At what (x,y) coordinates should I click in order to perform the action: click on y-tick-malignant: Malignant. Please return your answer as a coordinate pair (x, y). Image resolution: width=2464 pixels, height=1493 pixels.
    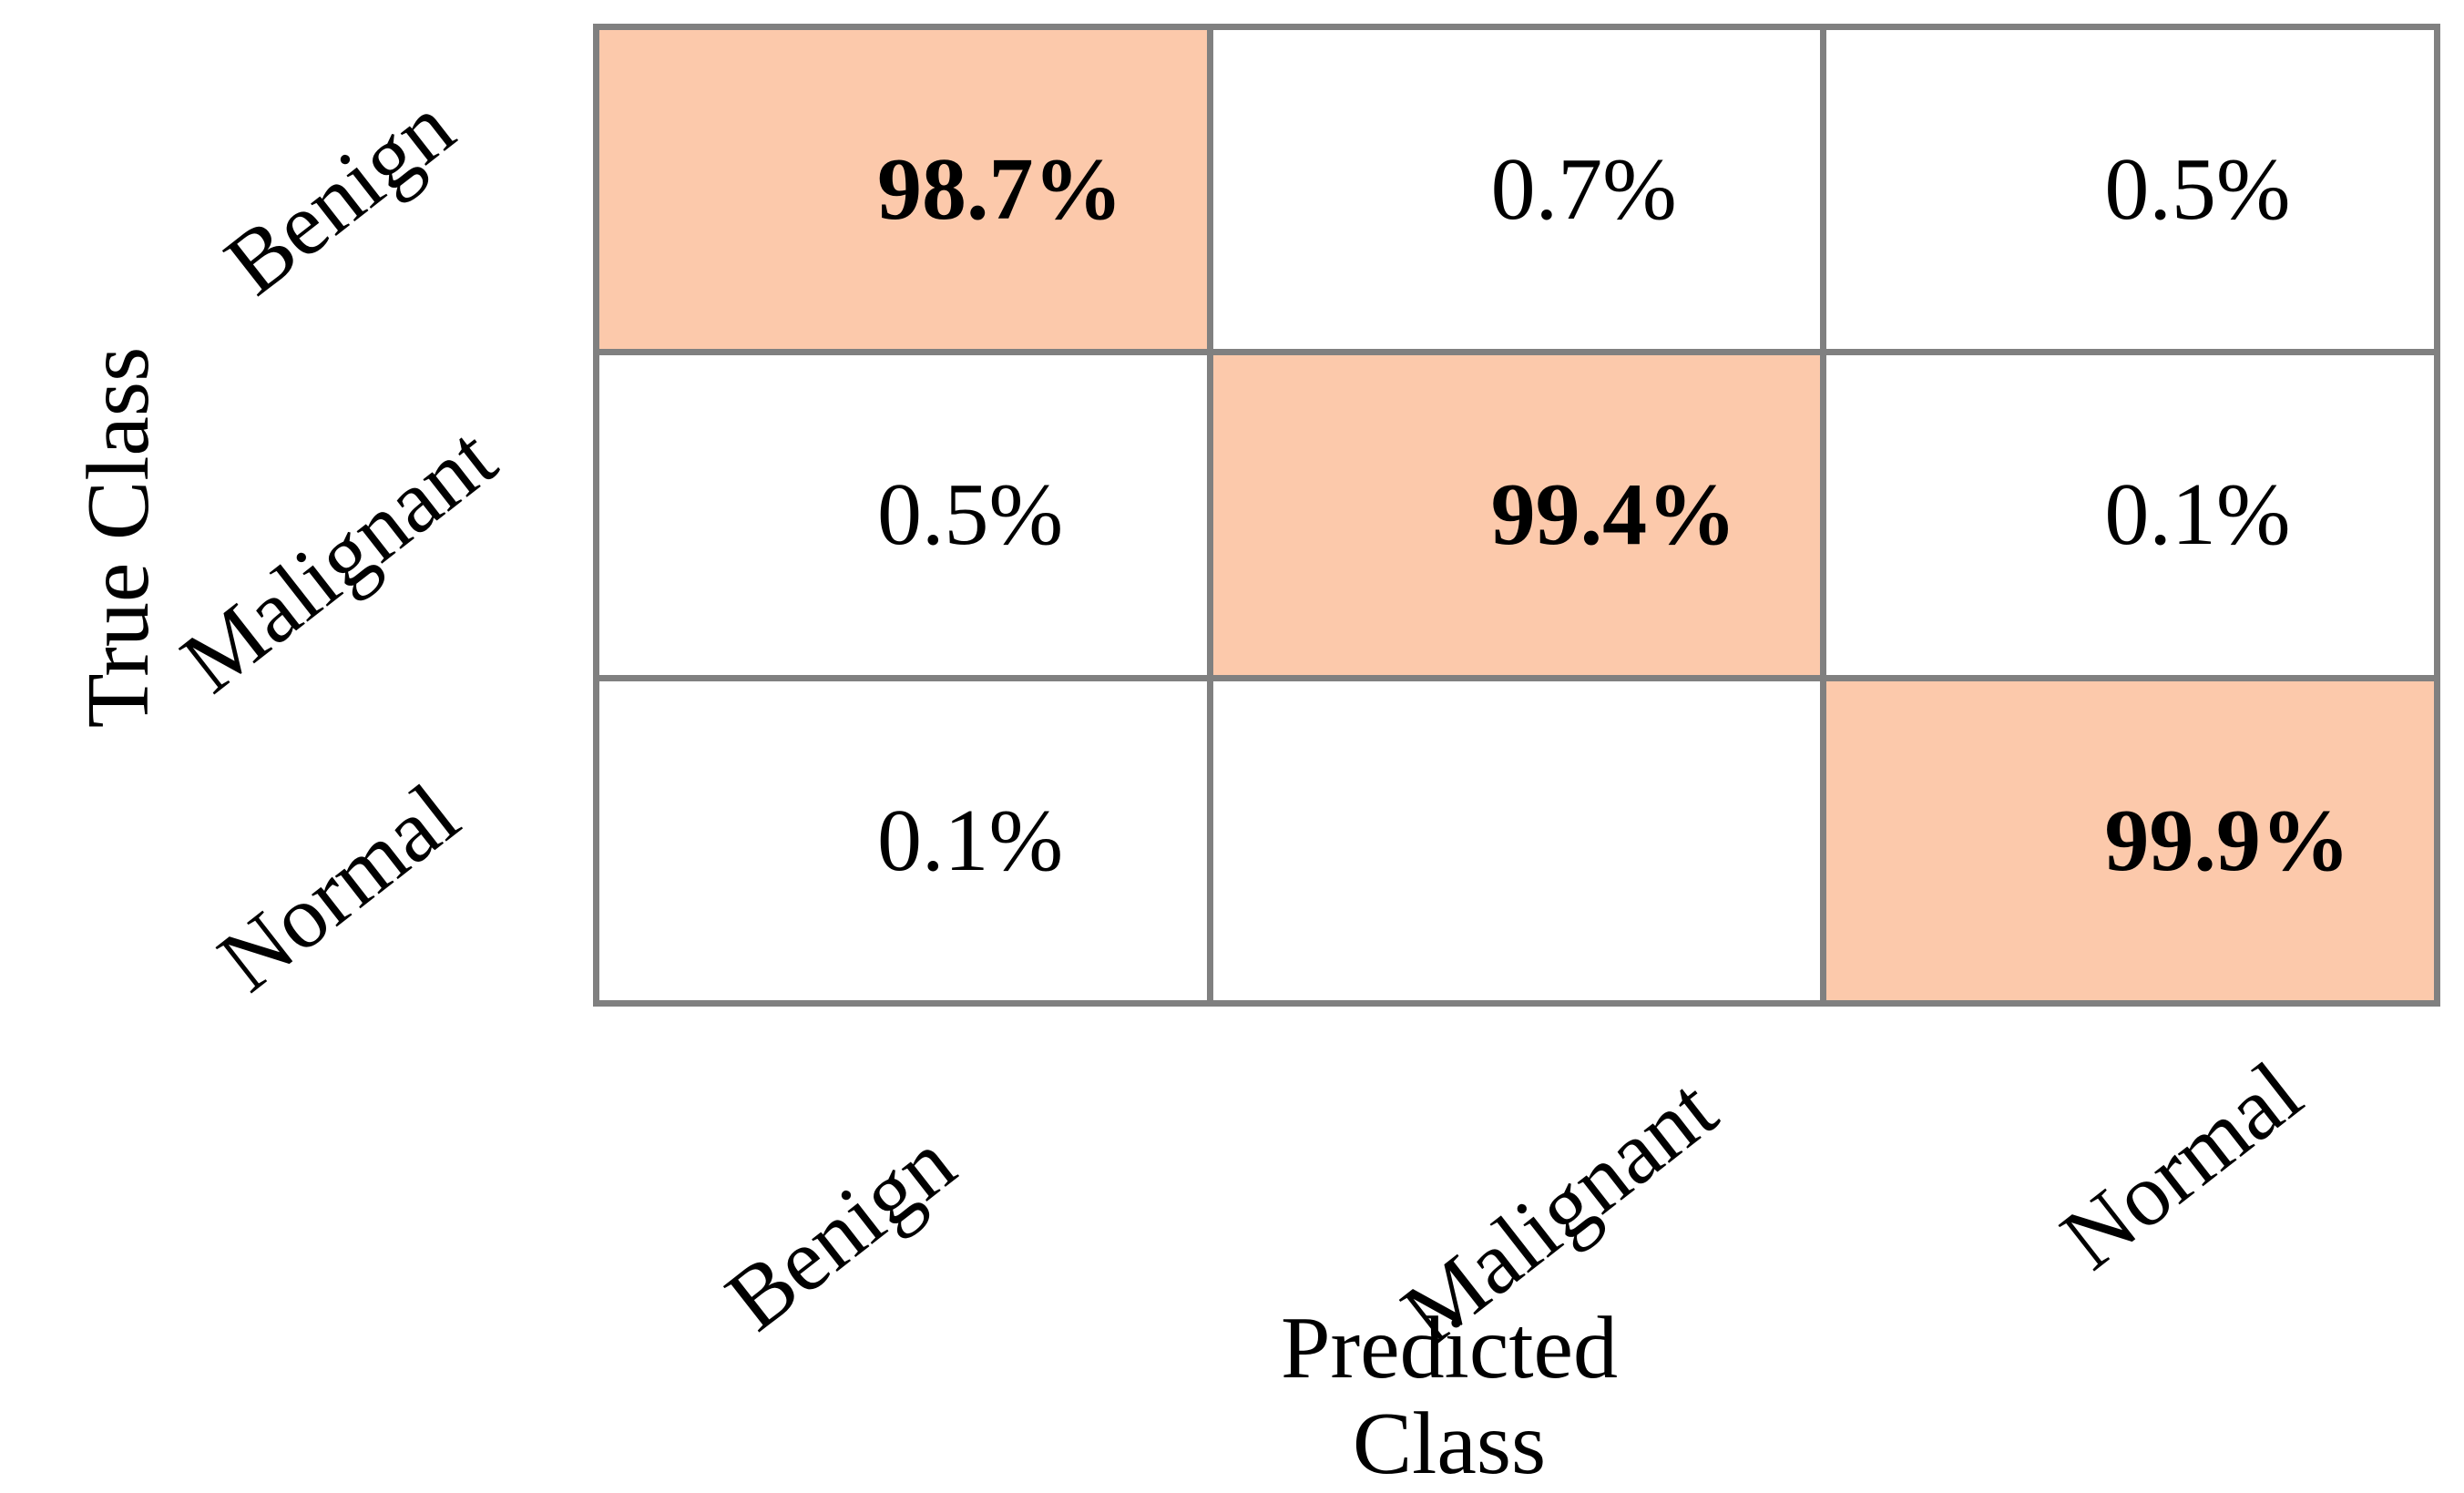
    Looking at the image, I should click on (339, 560).